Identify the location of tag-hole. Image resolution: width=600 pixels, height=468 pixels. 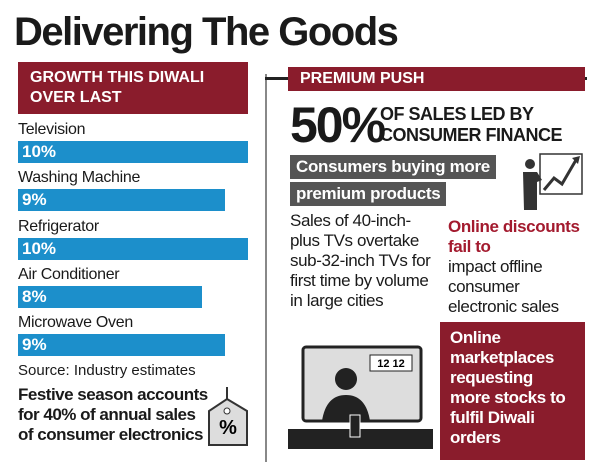
(227, 411).